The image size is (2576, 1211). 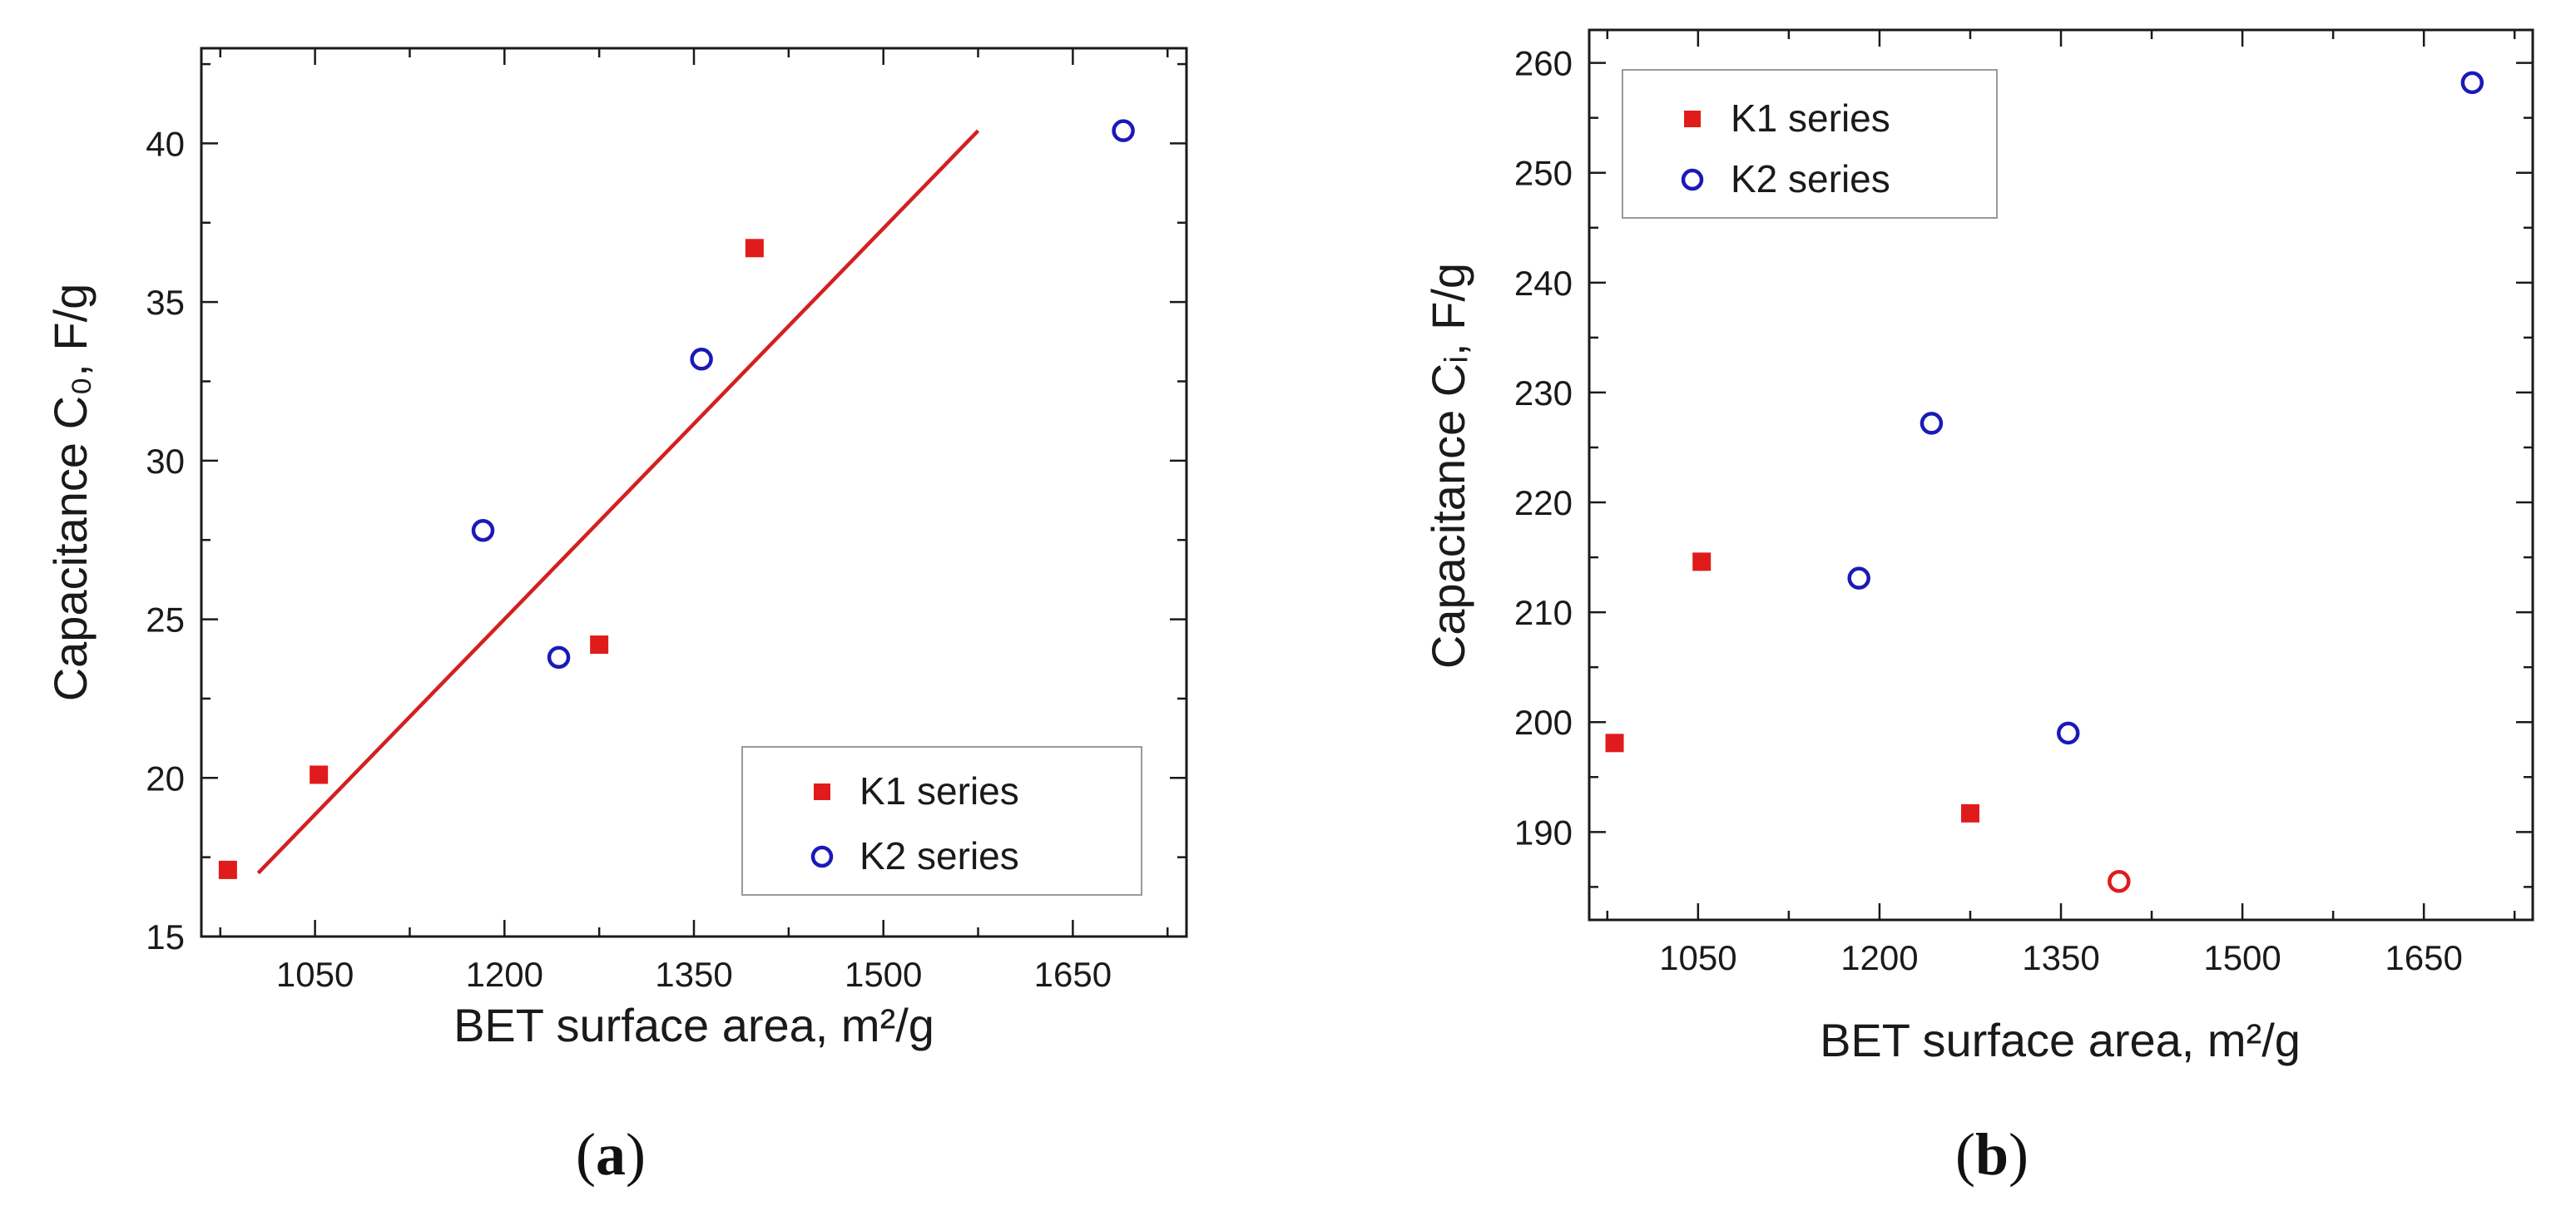 I want to click on y-tick-labels-a: 15 20 25 30 35 40, so click(x=165, y=540).